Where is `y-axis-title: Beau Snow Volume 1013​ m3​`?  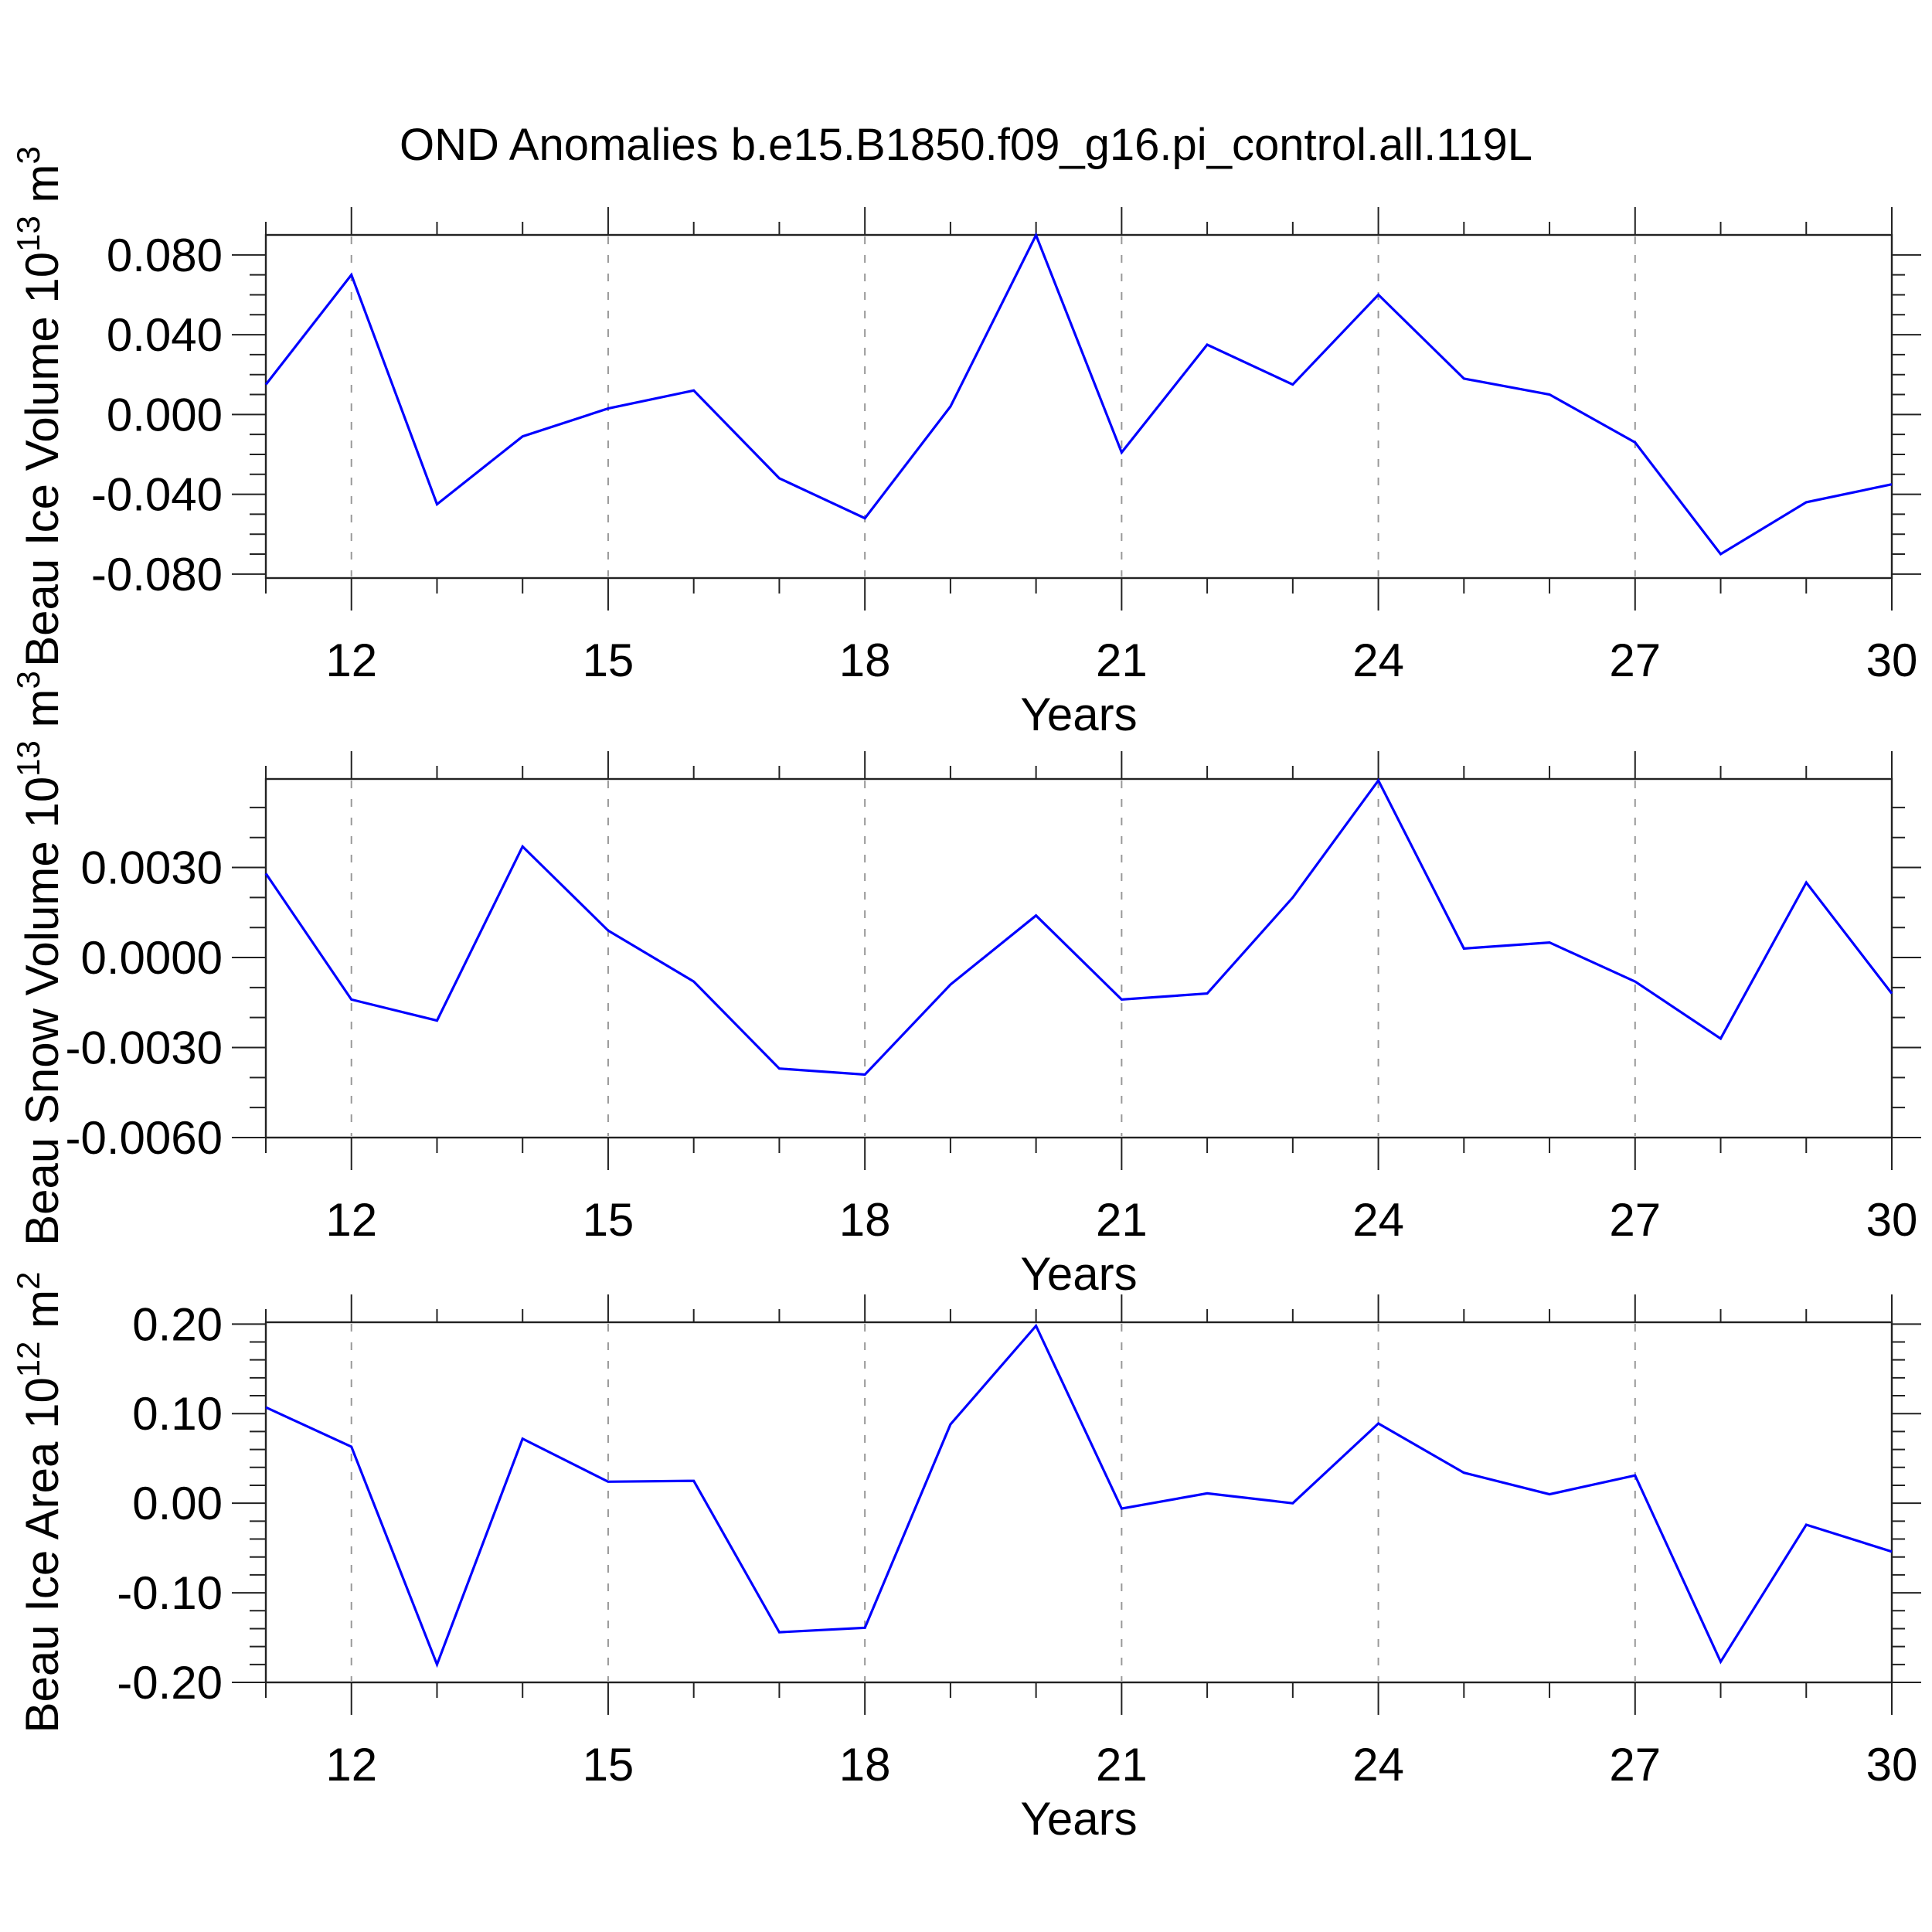
y-axis-title: Beau Snow Volume 1013​ m3​ is located at coordinates (39, 958).